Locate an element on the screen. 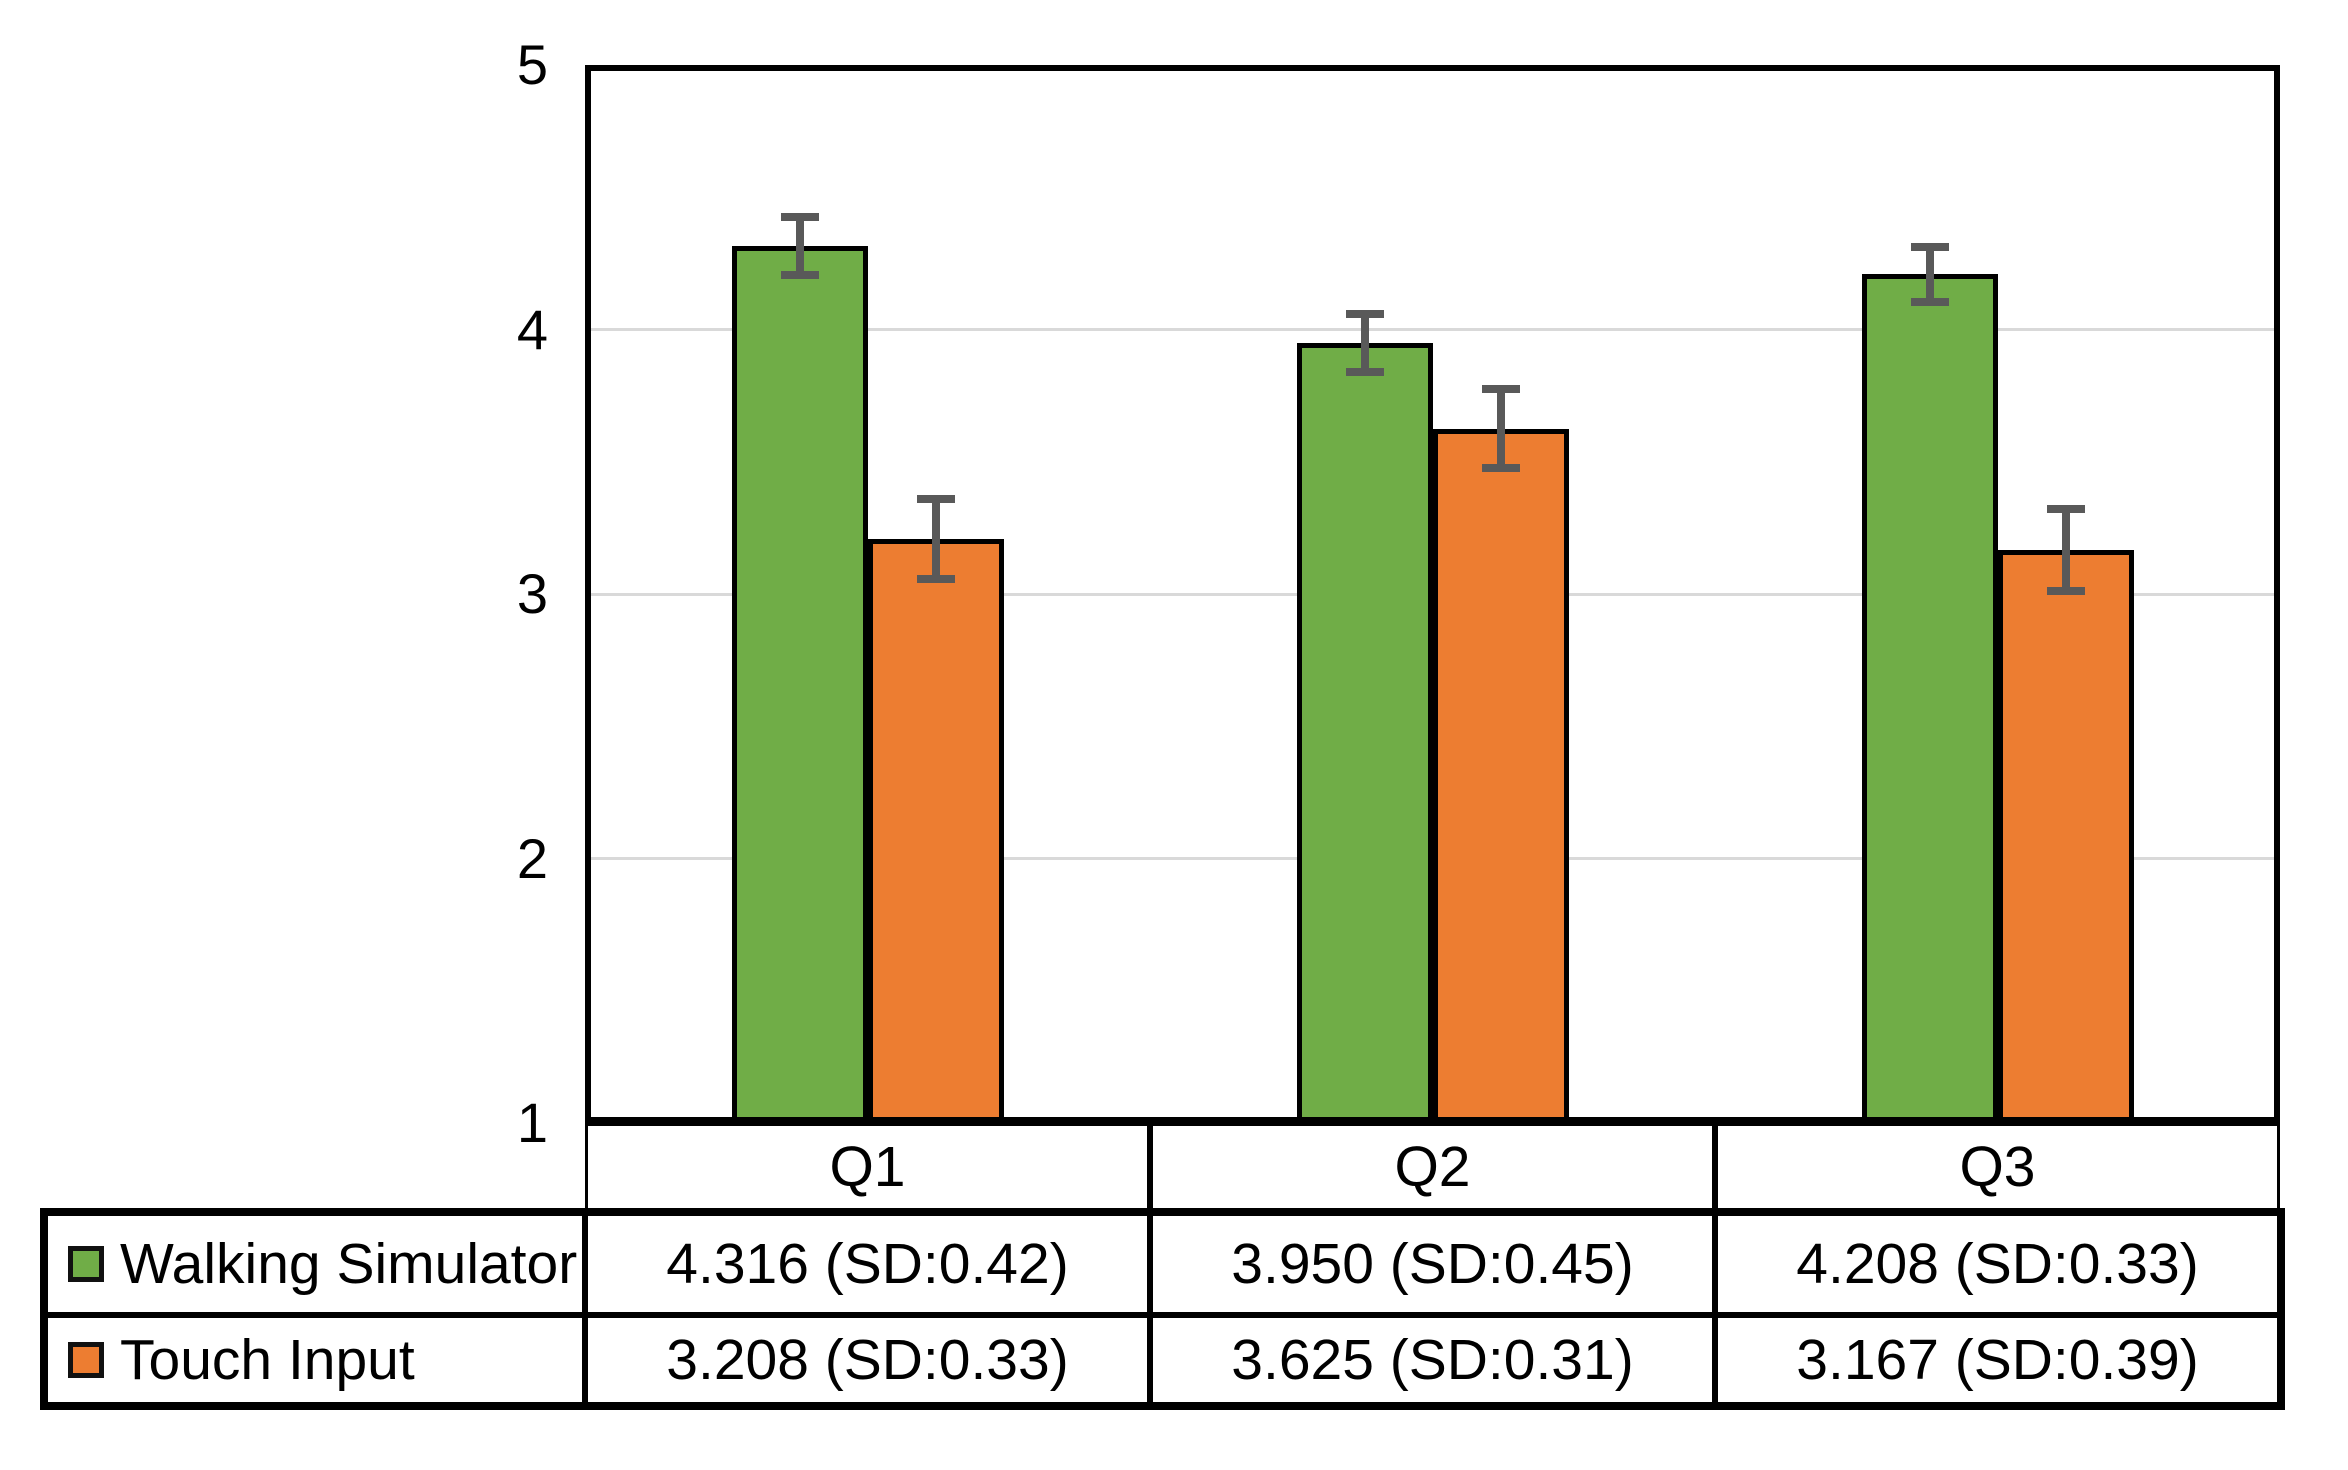 Image resolution: width=2348 pixels, height=1470 pixels. legend-label-walking-simulator: Walking Simulator is located at coordinates (349, 1264).